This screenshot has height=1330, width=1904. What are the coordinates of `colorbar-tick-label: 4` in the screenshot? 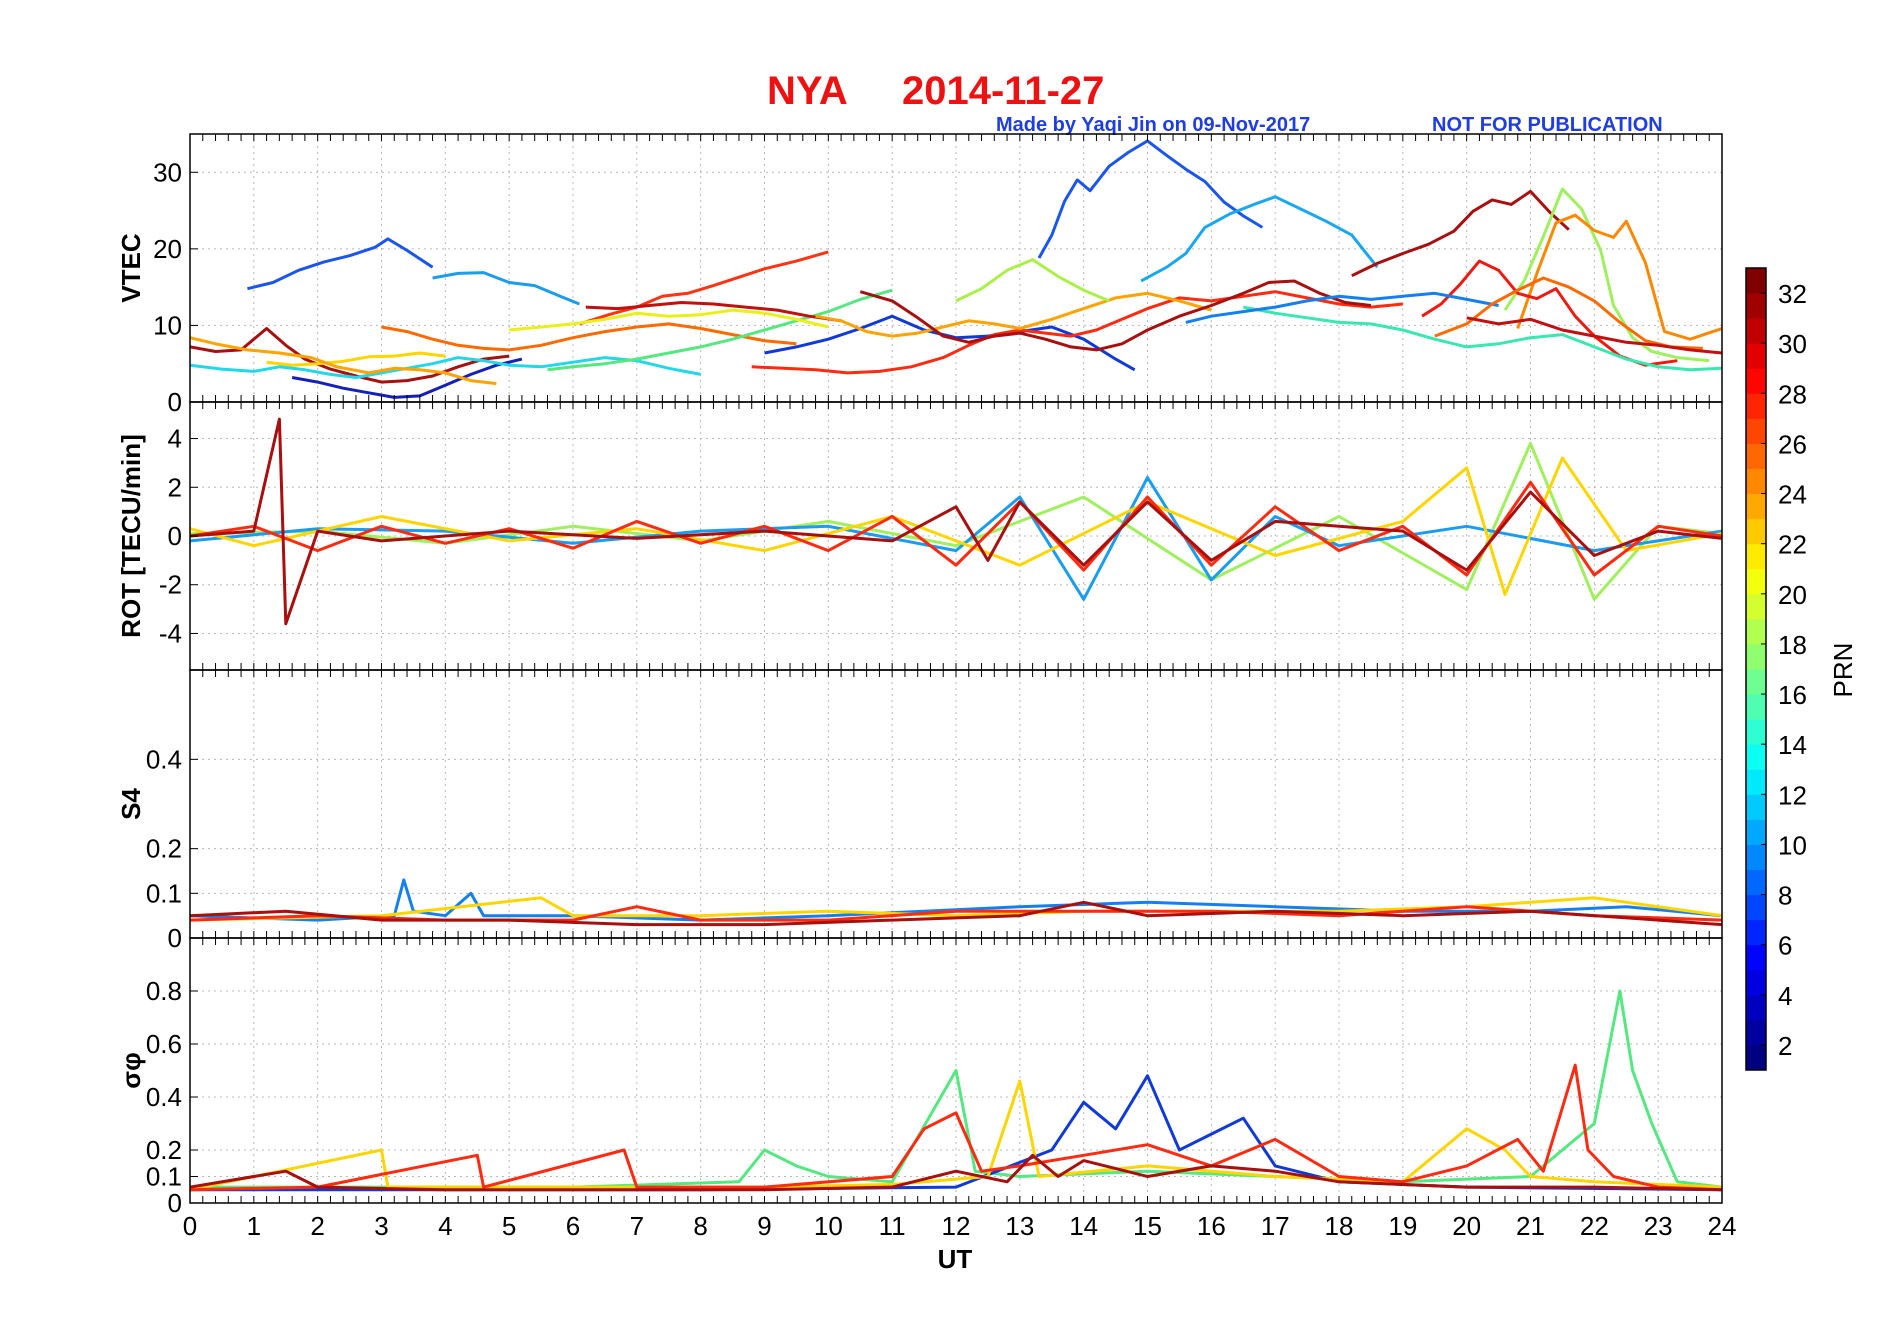 It's located at (1785, 996).